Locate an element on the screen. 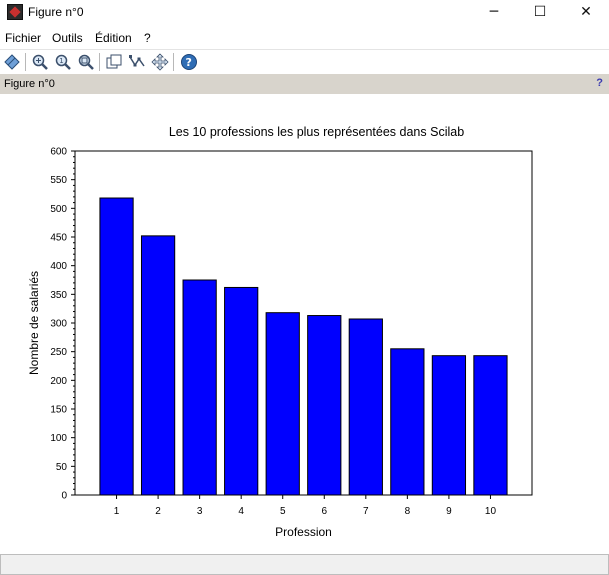 The image size is (609, 575). y-tick-label: 500 is located at coordinates (58, 209).